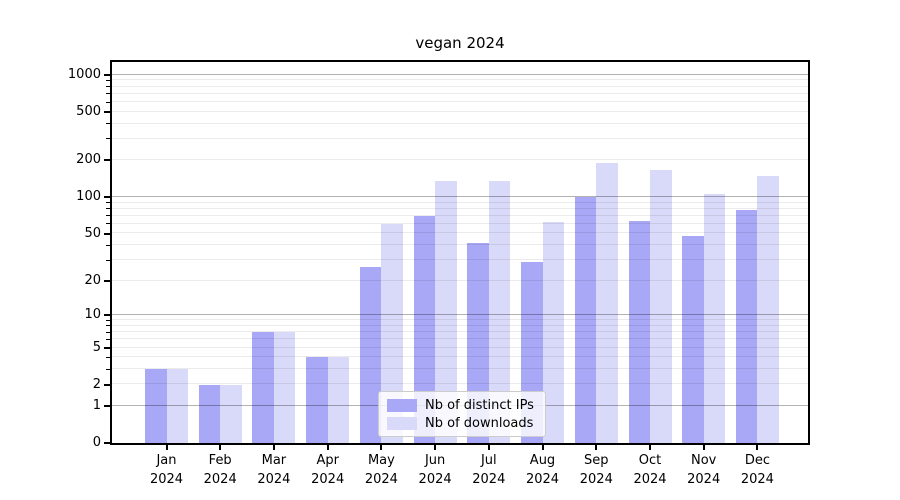 Image resolution: width=900 pixels, height=500 pixels. Describe the element at coordinates (166, 470) in the screenshot. I see `x-tick-label: Jan 2024` at that location.